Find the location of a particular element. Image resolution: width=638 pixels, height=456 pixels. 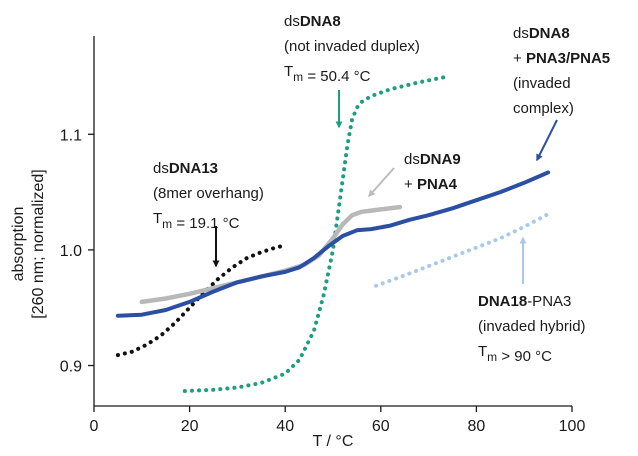

arrow-dsdna8-pna3-pna5 is located at coordinates (547, 140).